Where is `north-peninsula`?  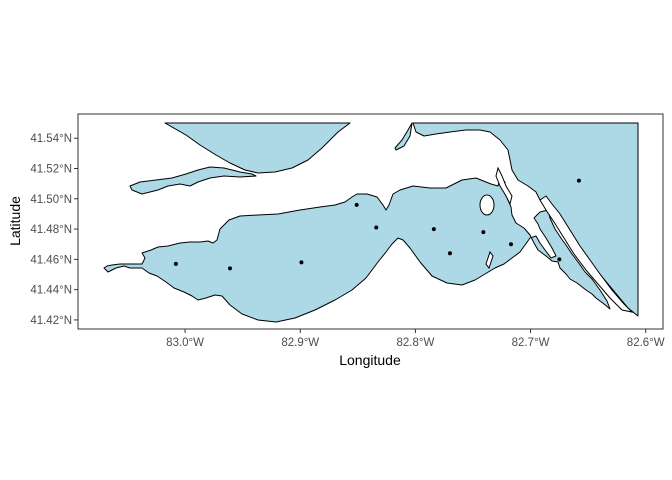 north-peninsula is located at coordinates (504, 186).